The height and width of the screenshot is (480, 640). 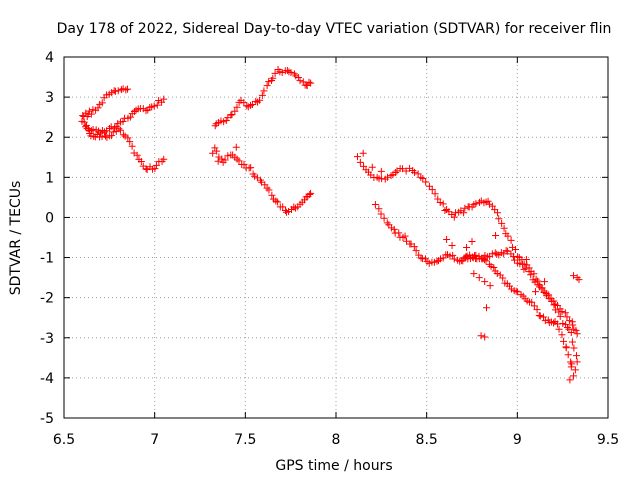 I want to click on y-tick-label: -4, so click(x=47, y=379).